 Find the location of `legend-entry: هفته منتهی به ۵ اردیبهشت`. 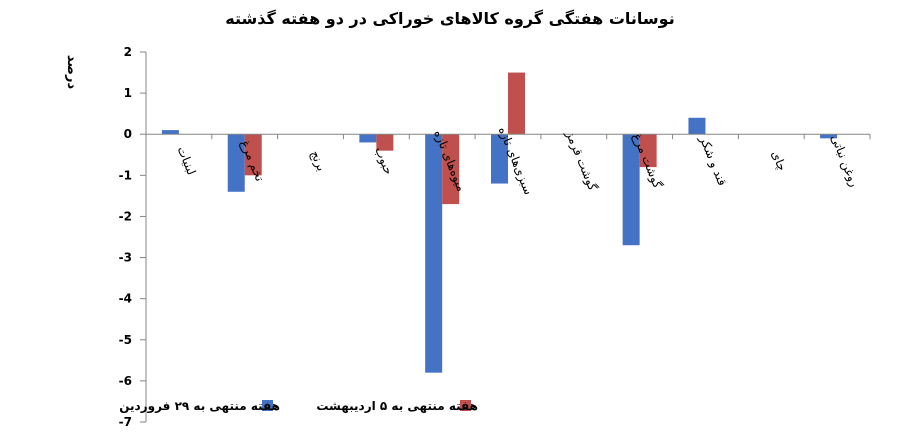

legend-entry: هفته منتهی به ۵ اردیبهشت is located at coordinates (397, 406).